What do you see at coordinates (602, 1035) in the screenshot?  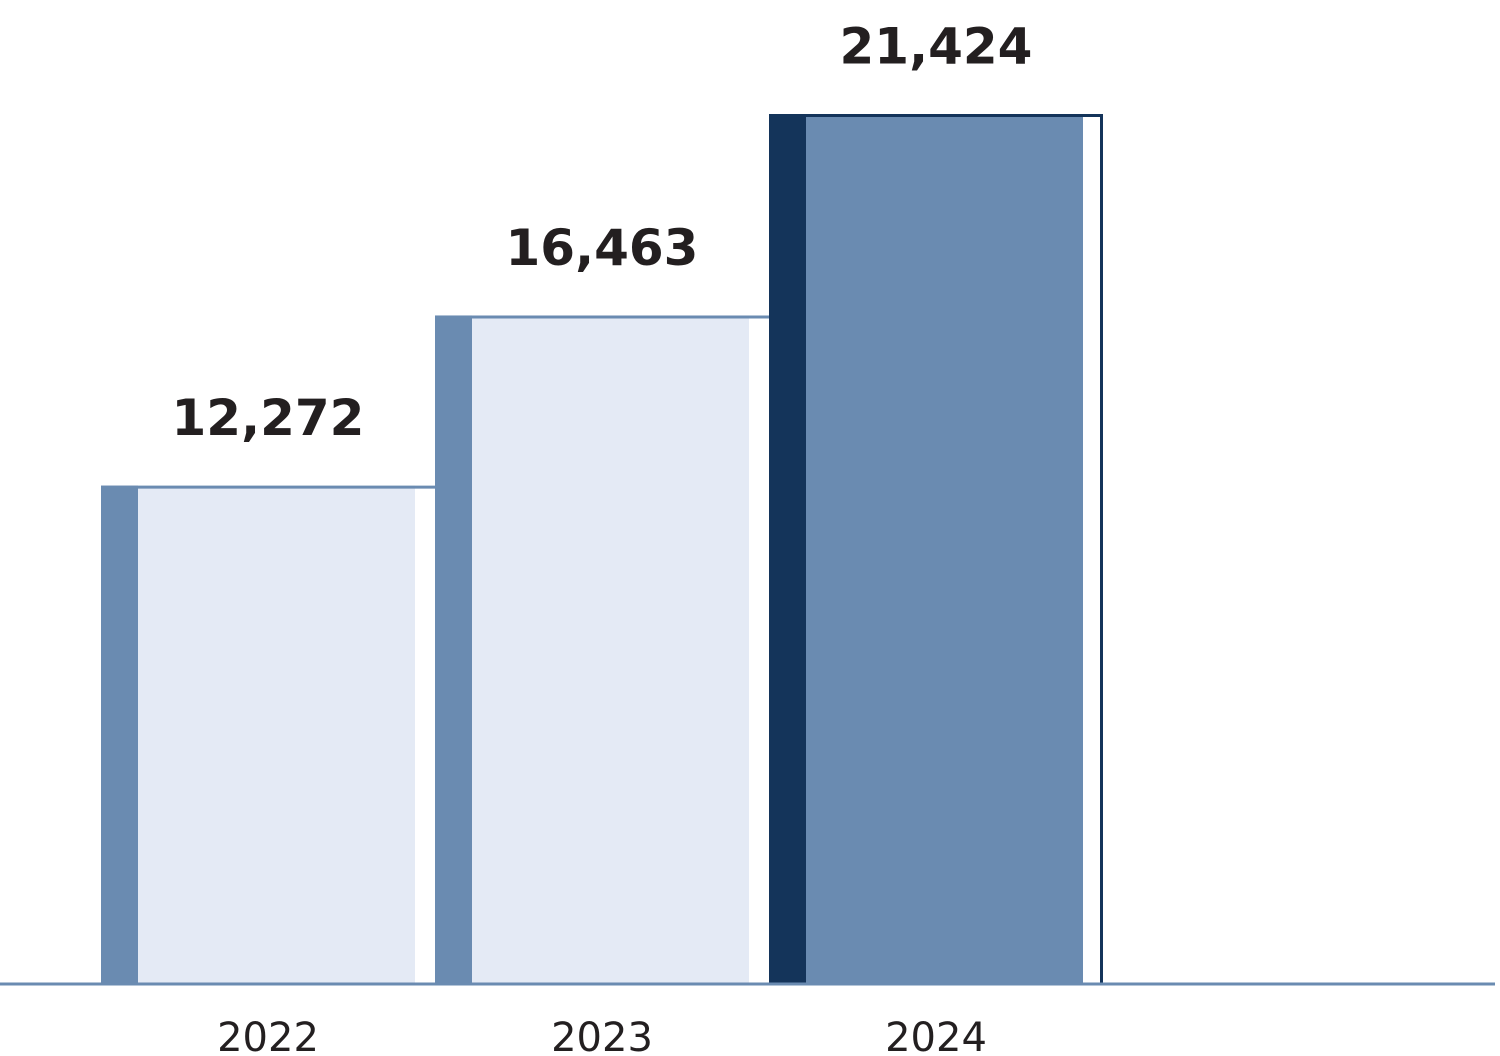 I see `x-tick-label: 2023` at bounding box center [602, 1035].